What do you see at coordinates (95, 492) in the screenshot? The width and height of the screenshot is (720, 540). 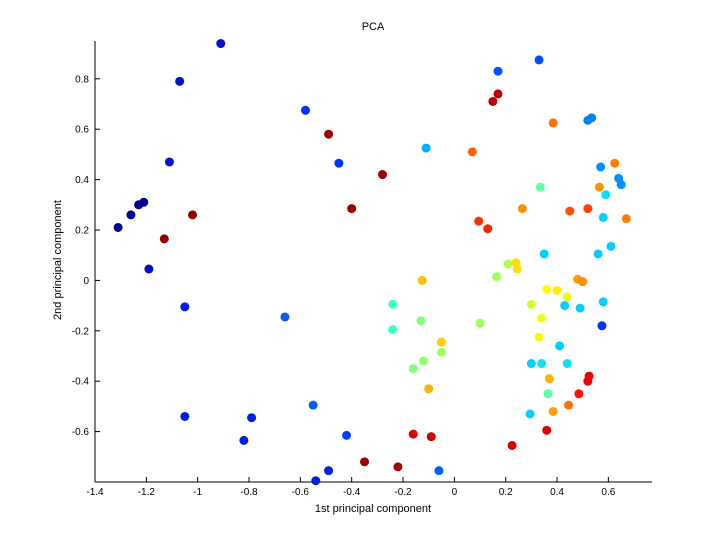 I see `x-tick-label: -1.4` at bounding box center [95, 492].